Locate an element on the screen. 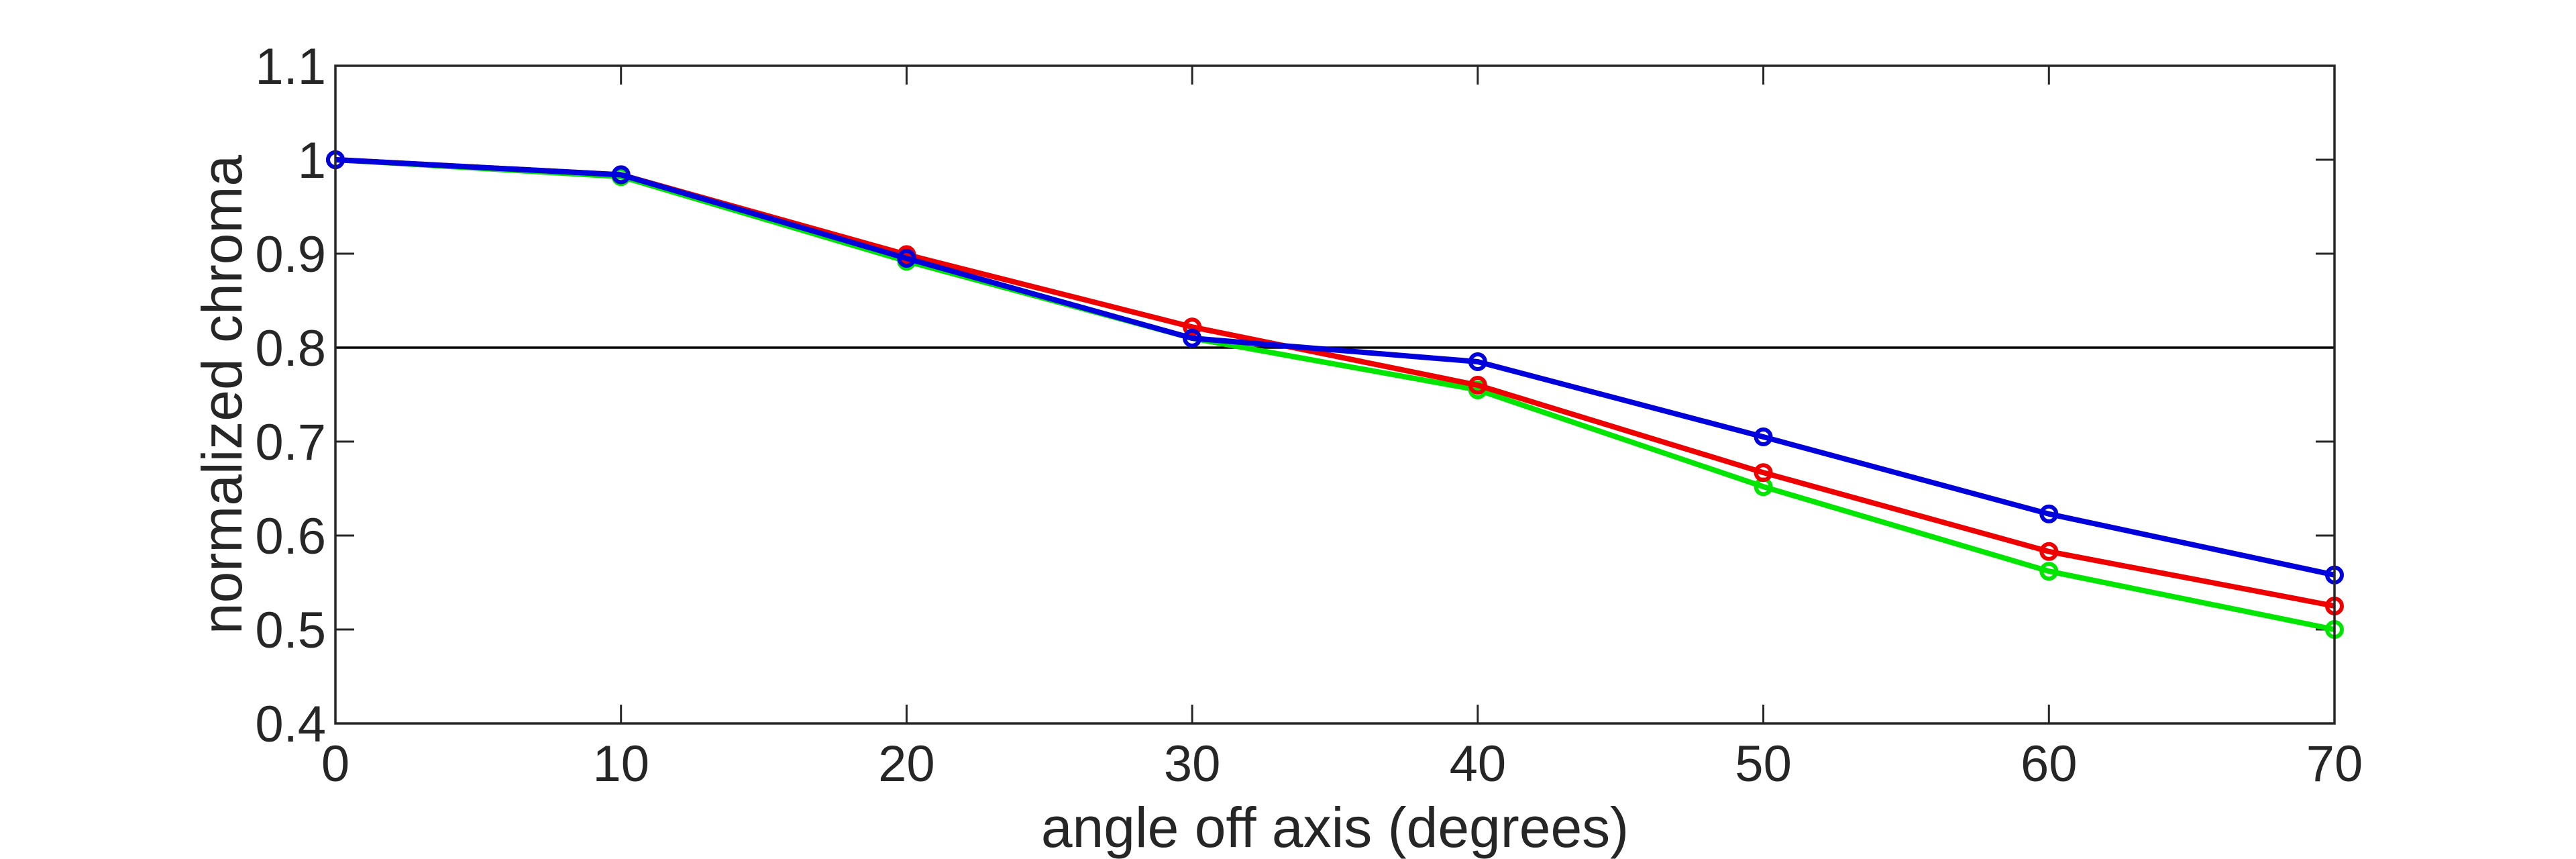 This screenshot has height=859, width=2576. x-axis-label: angle off axis (degrees) is located at coordinates (1335, 828).